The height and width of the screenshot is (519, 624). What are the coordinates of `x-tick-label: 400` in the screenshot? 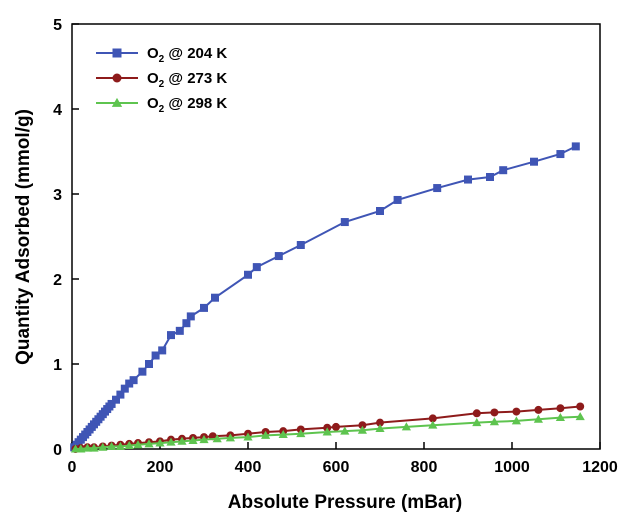 It's located at (248, 467).